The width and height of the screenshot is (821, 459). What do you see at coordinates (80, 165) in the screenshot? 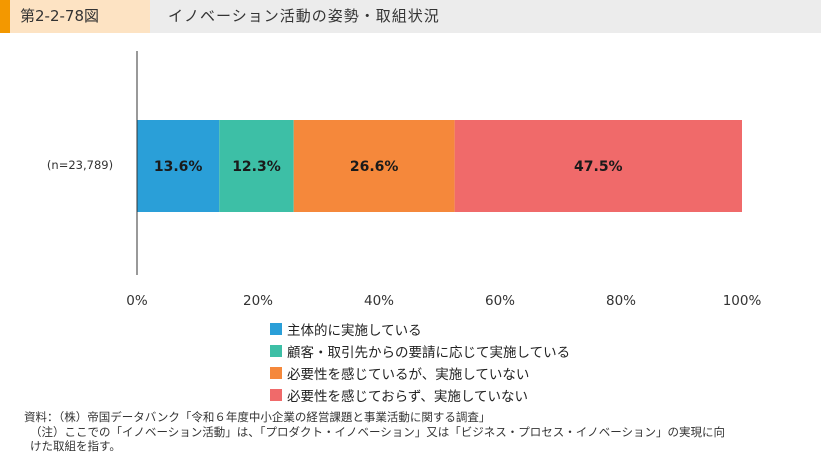
I see `category-label: (n=23,789)` at bounding box center [80, 165].